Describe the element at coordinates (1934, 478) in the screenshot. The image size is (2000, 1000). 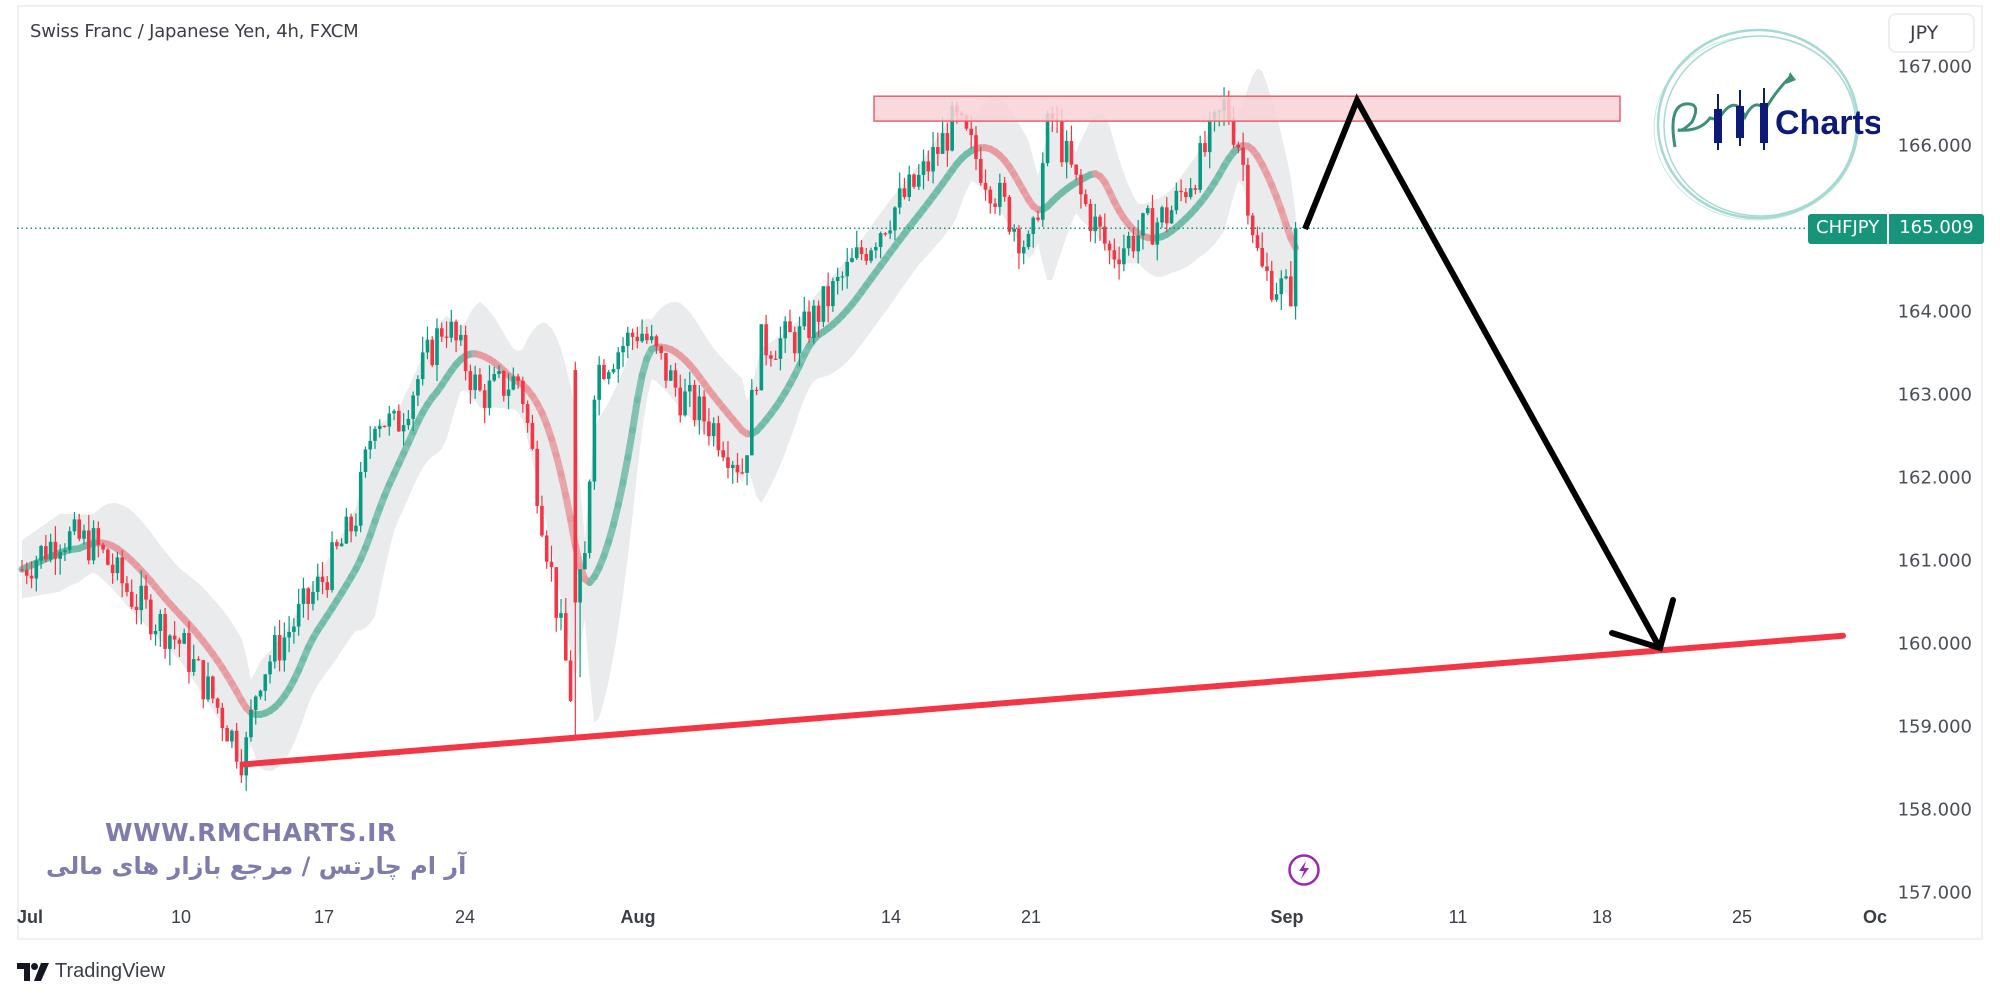
I see `price-tick-label: 162.000` at that location.